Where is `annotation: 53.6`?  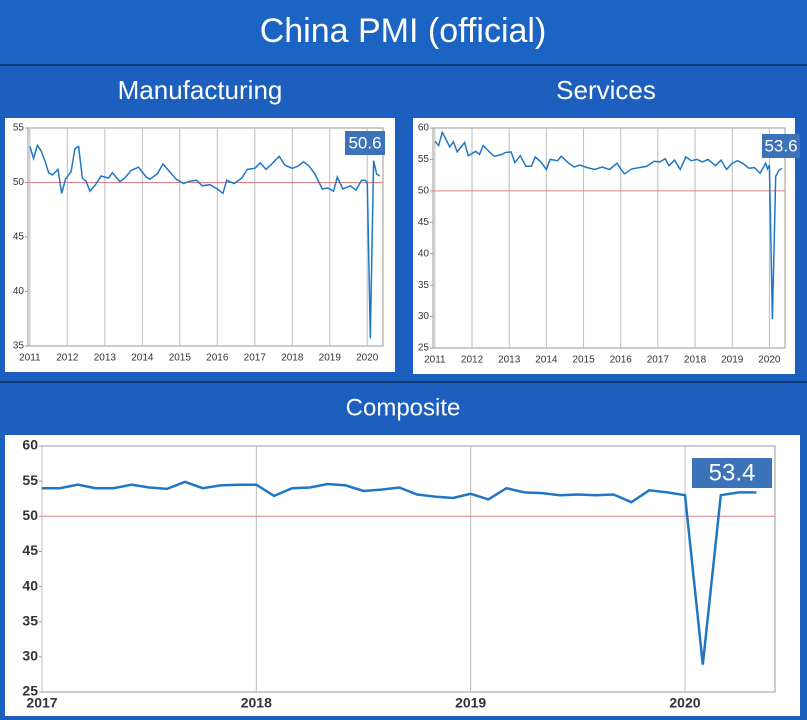 annotation: 53.6 is located at coordinates (780, 145).